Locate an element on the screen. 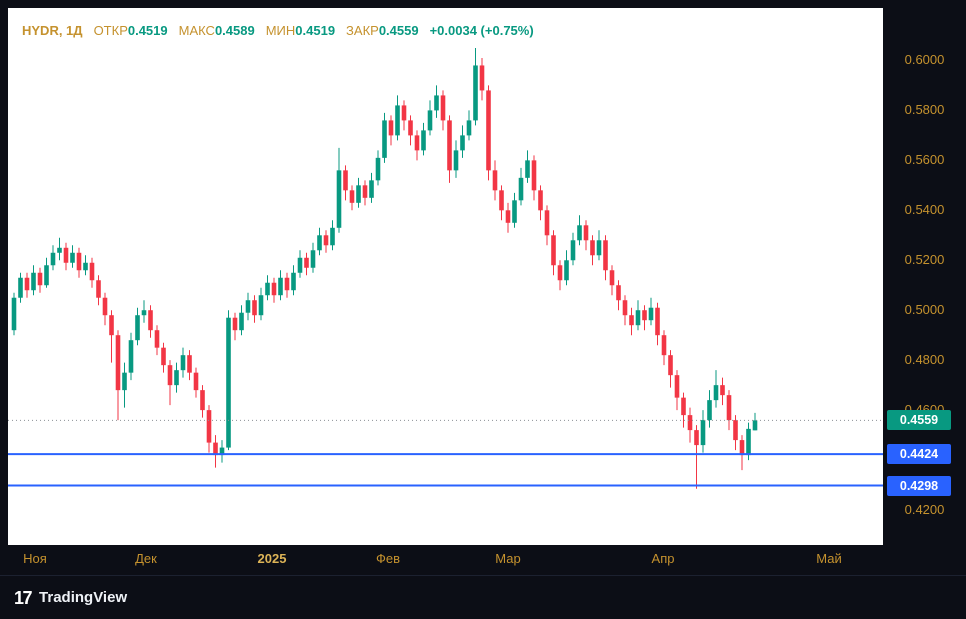  price-change: +0.0034 (+0.75%) is located at coordinates (481, 30).